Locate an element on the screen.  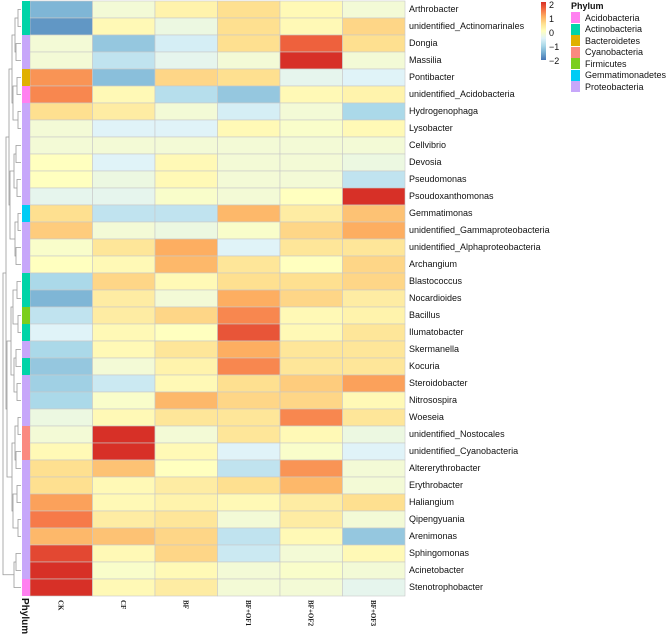
row-label: Sphingomonas is located at coordinates (439, 553).